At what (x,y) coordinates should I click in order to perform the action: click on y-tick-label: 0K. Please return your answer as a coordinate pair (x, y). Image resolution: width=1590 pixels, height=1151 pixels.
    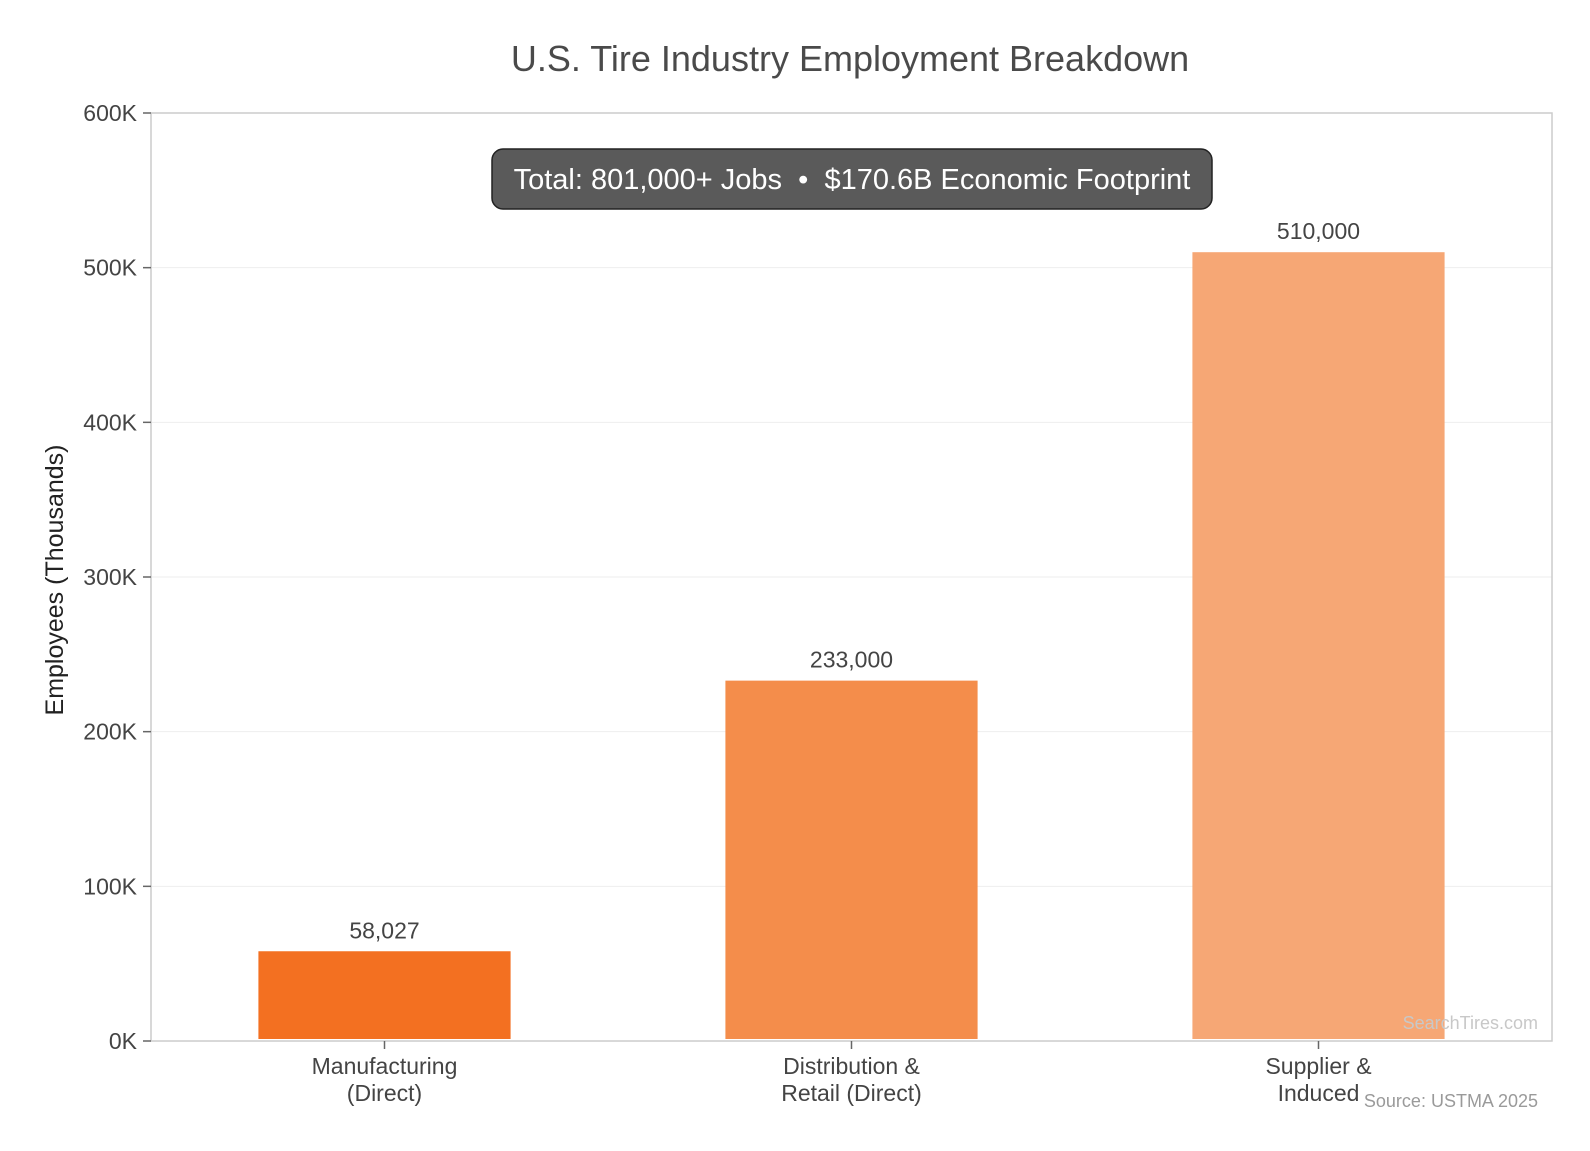
    Looking at the image, I should click on (123, 1041).